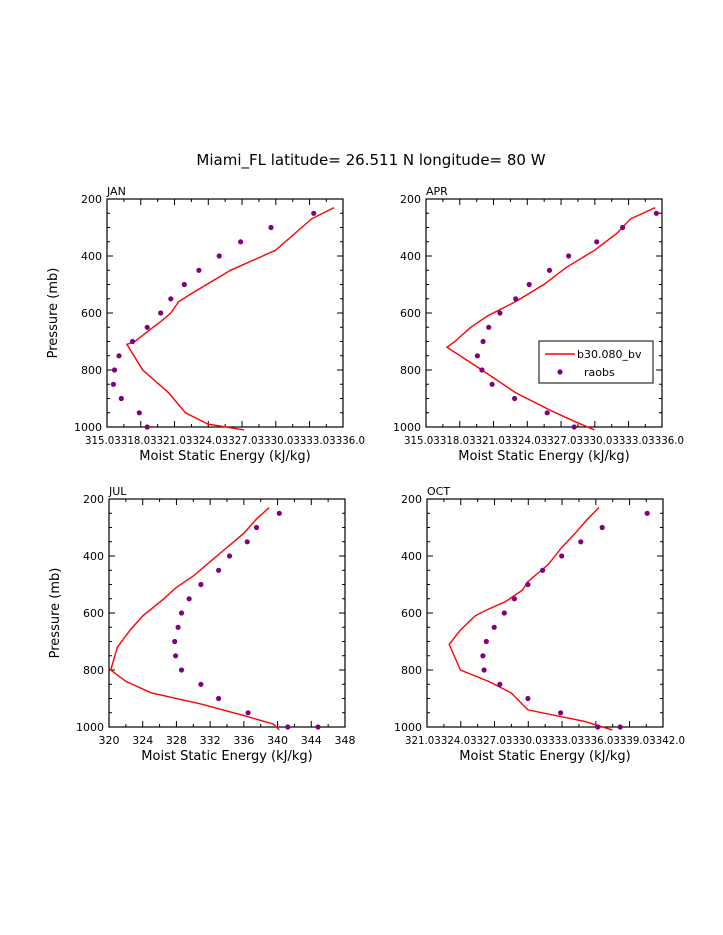  Describe the element at coordinates (243, 740) in the screenshot. I see `x-tick-label: 336` at that location.